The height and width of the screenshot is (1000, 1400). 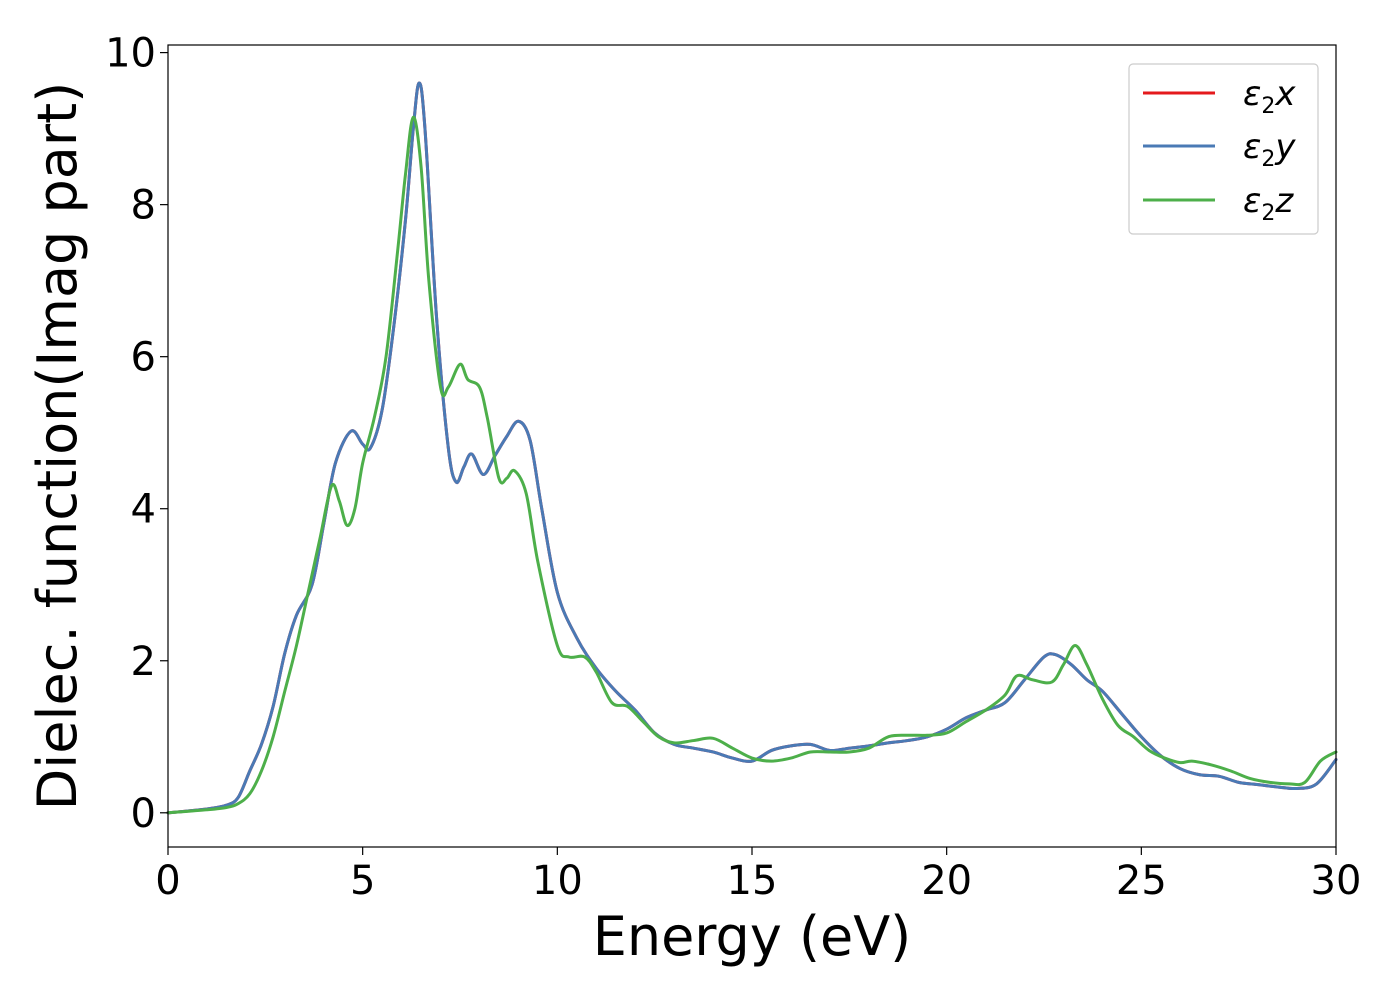 I want to click on y-axis-label: Dielec. function(Imag part), so click(x=57, y=446).